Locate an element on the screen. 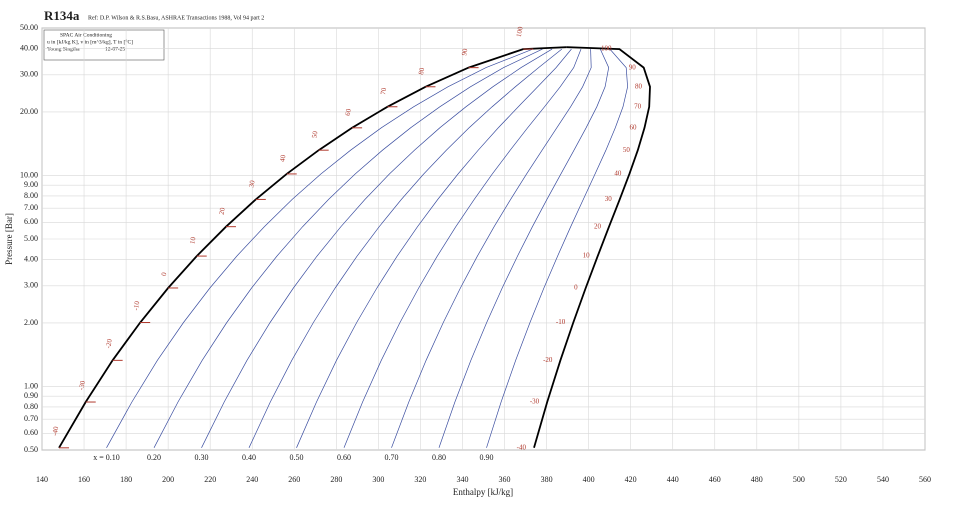 Image resolution: width=958 pixels, height=505 pixels. y-tick-label: 0.90 is located at coordinates (31, 395).